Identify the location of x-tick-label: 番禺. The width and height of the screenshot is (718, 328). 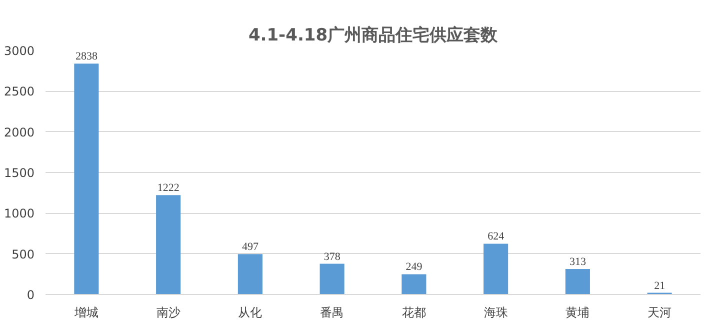
(332, 313).